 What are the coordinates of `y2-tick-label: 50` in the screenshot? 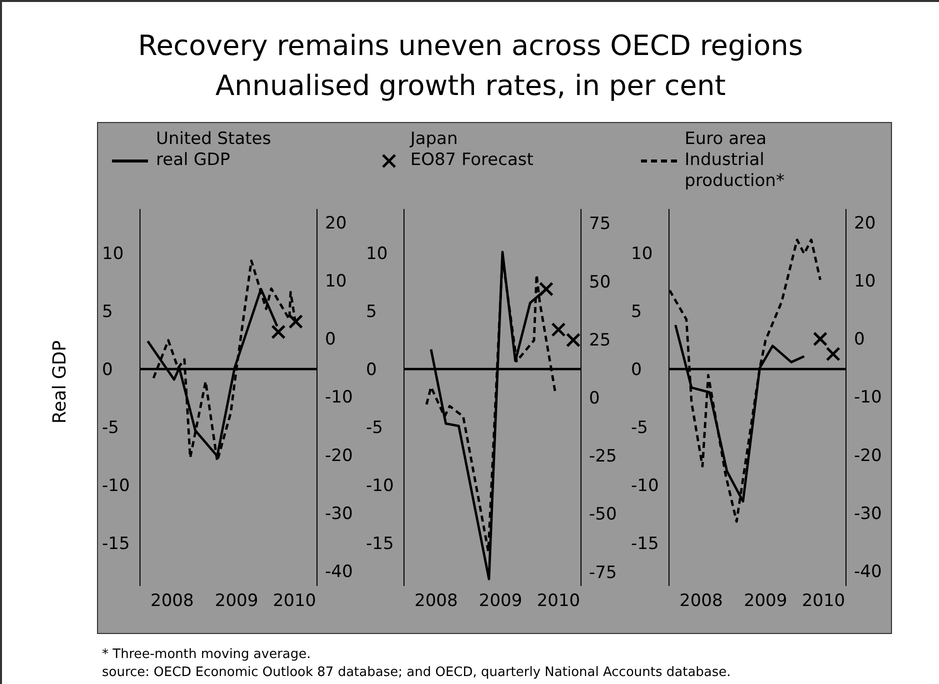 It's located at (600, 282).